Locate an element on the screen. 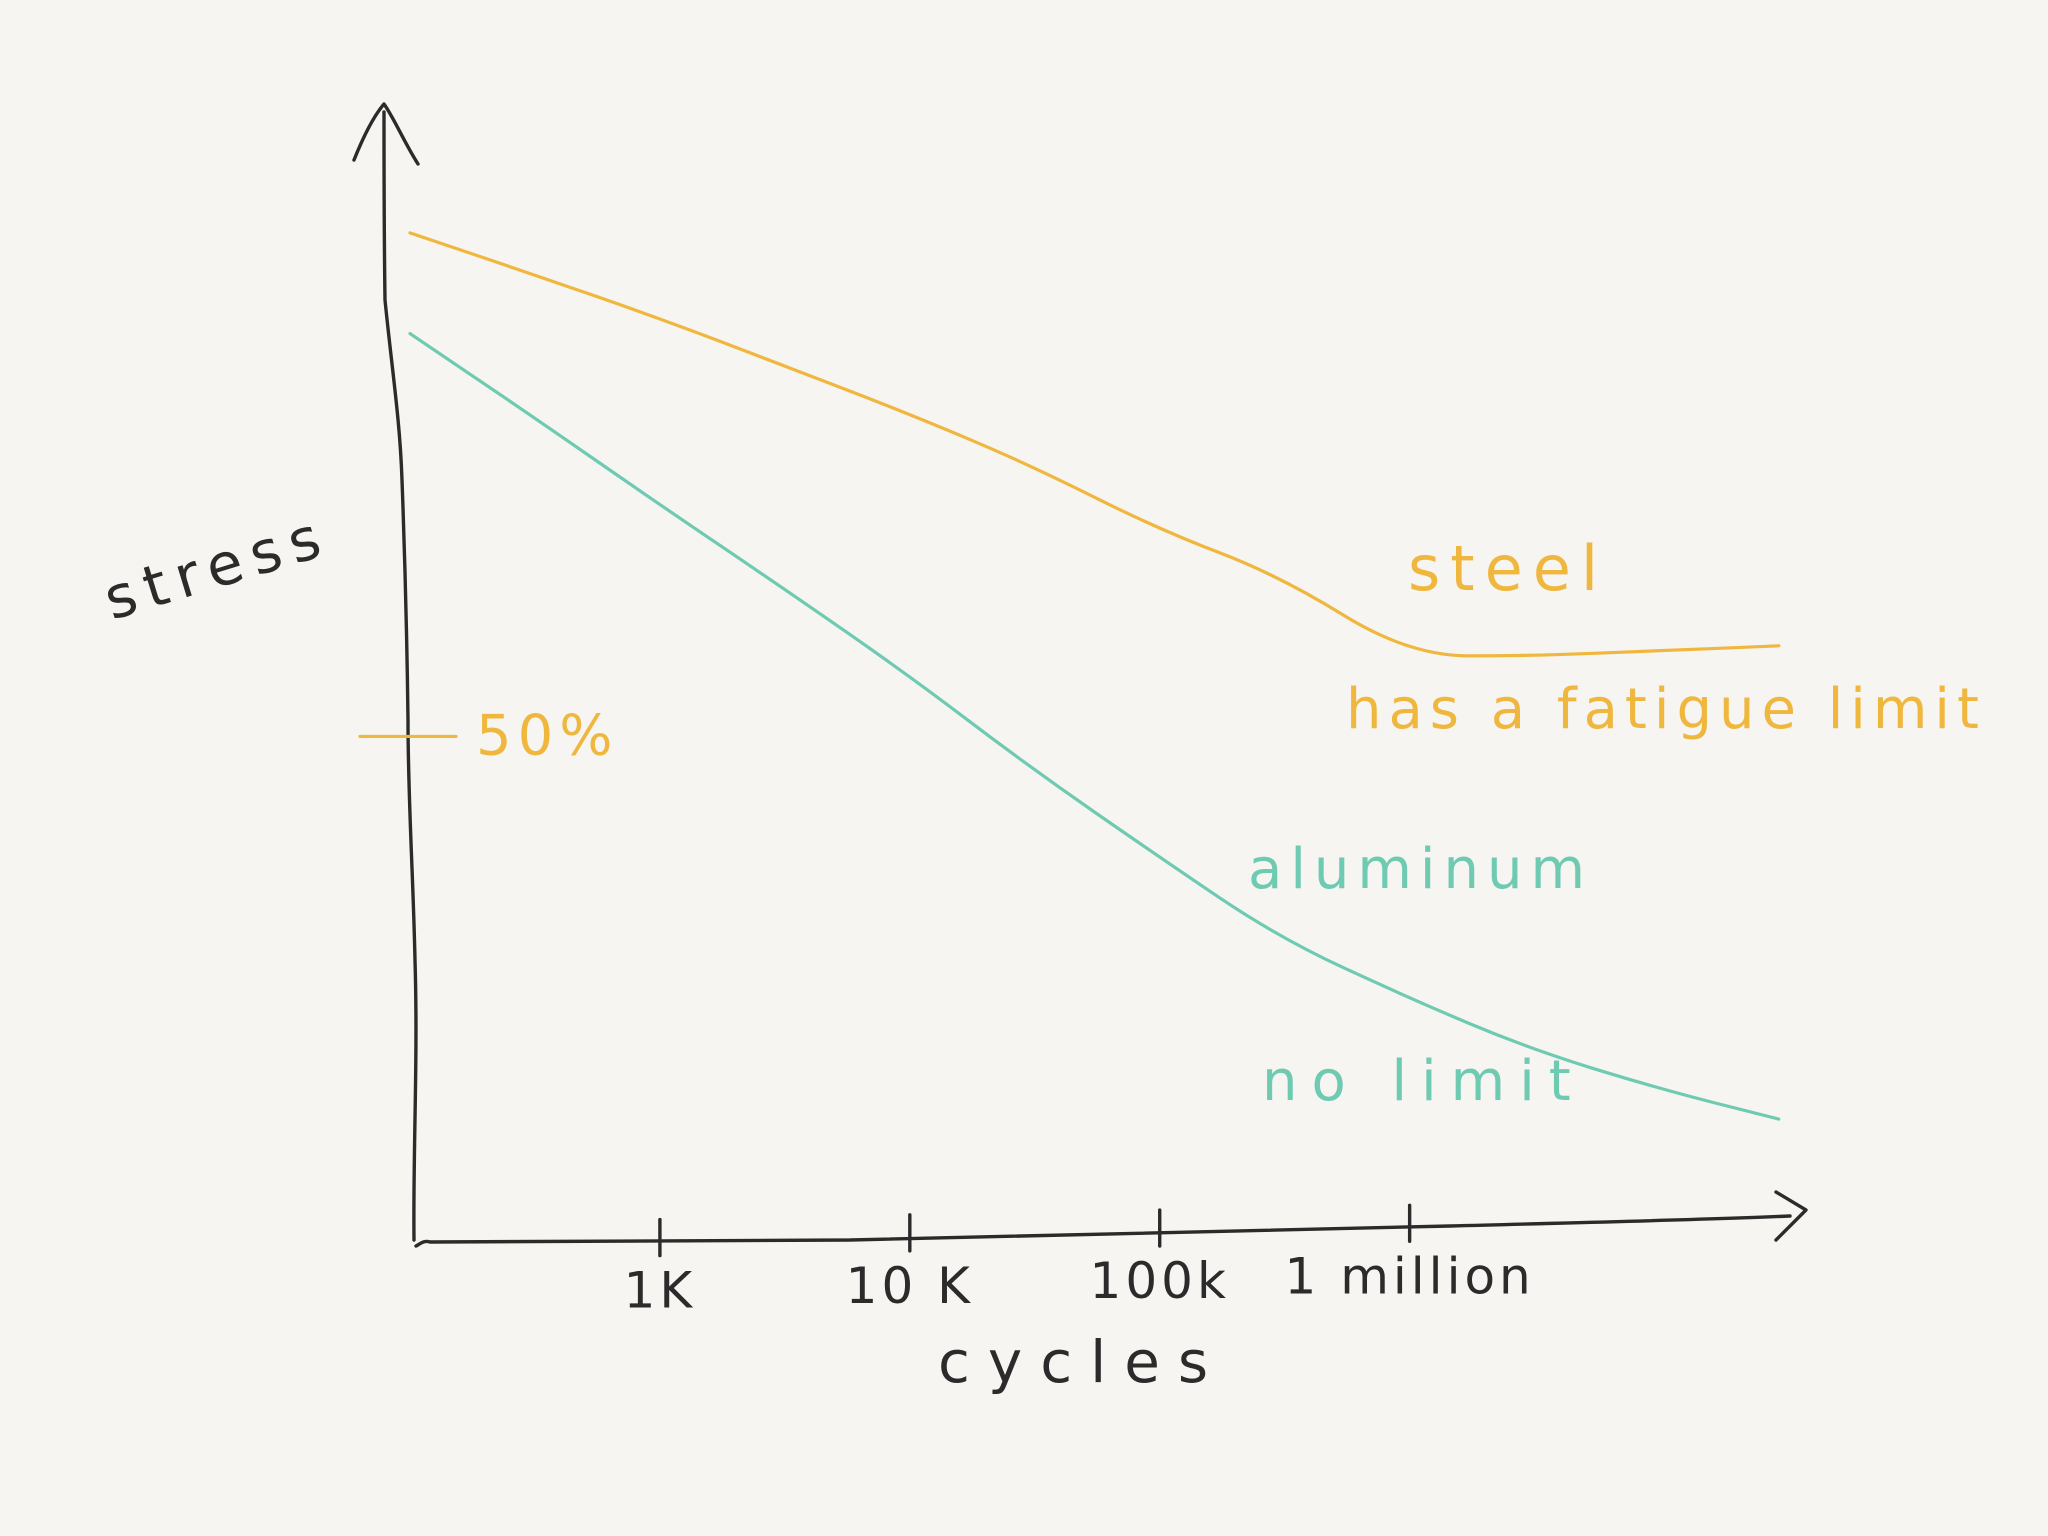 The image size is (2048, 1536). x-tick-label: 1K is located at coordinates (660, 1291).